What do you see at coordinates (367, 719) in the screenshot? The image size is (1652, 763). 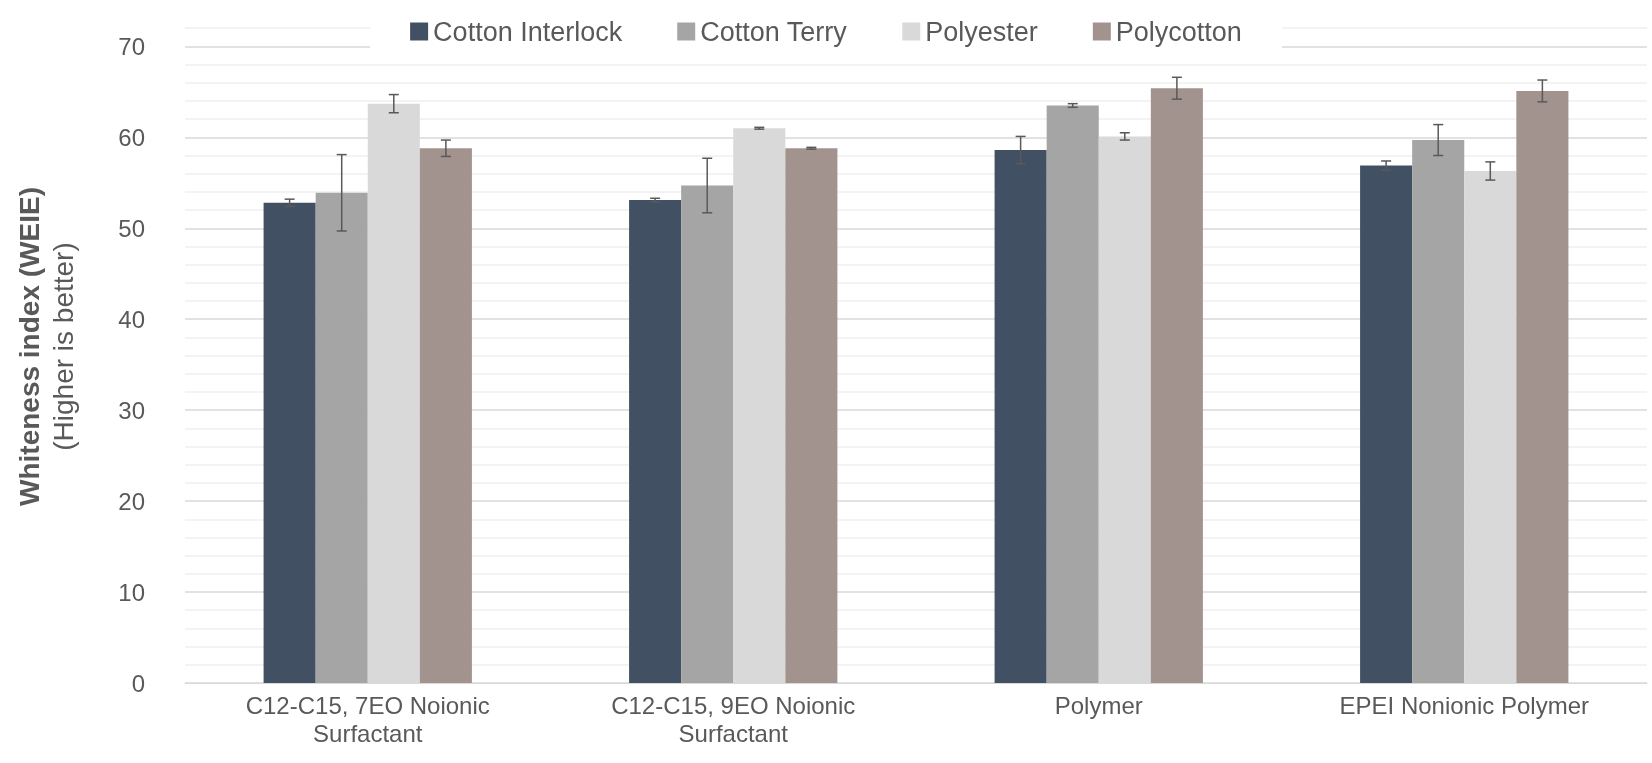 I see `x-tick-label: C12-C15, 7EO Noionic Surfactant` at bounding box center [367, 719].